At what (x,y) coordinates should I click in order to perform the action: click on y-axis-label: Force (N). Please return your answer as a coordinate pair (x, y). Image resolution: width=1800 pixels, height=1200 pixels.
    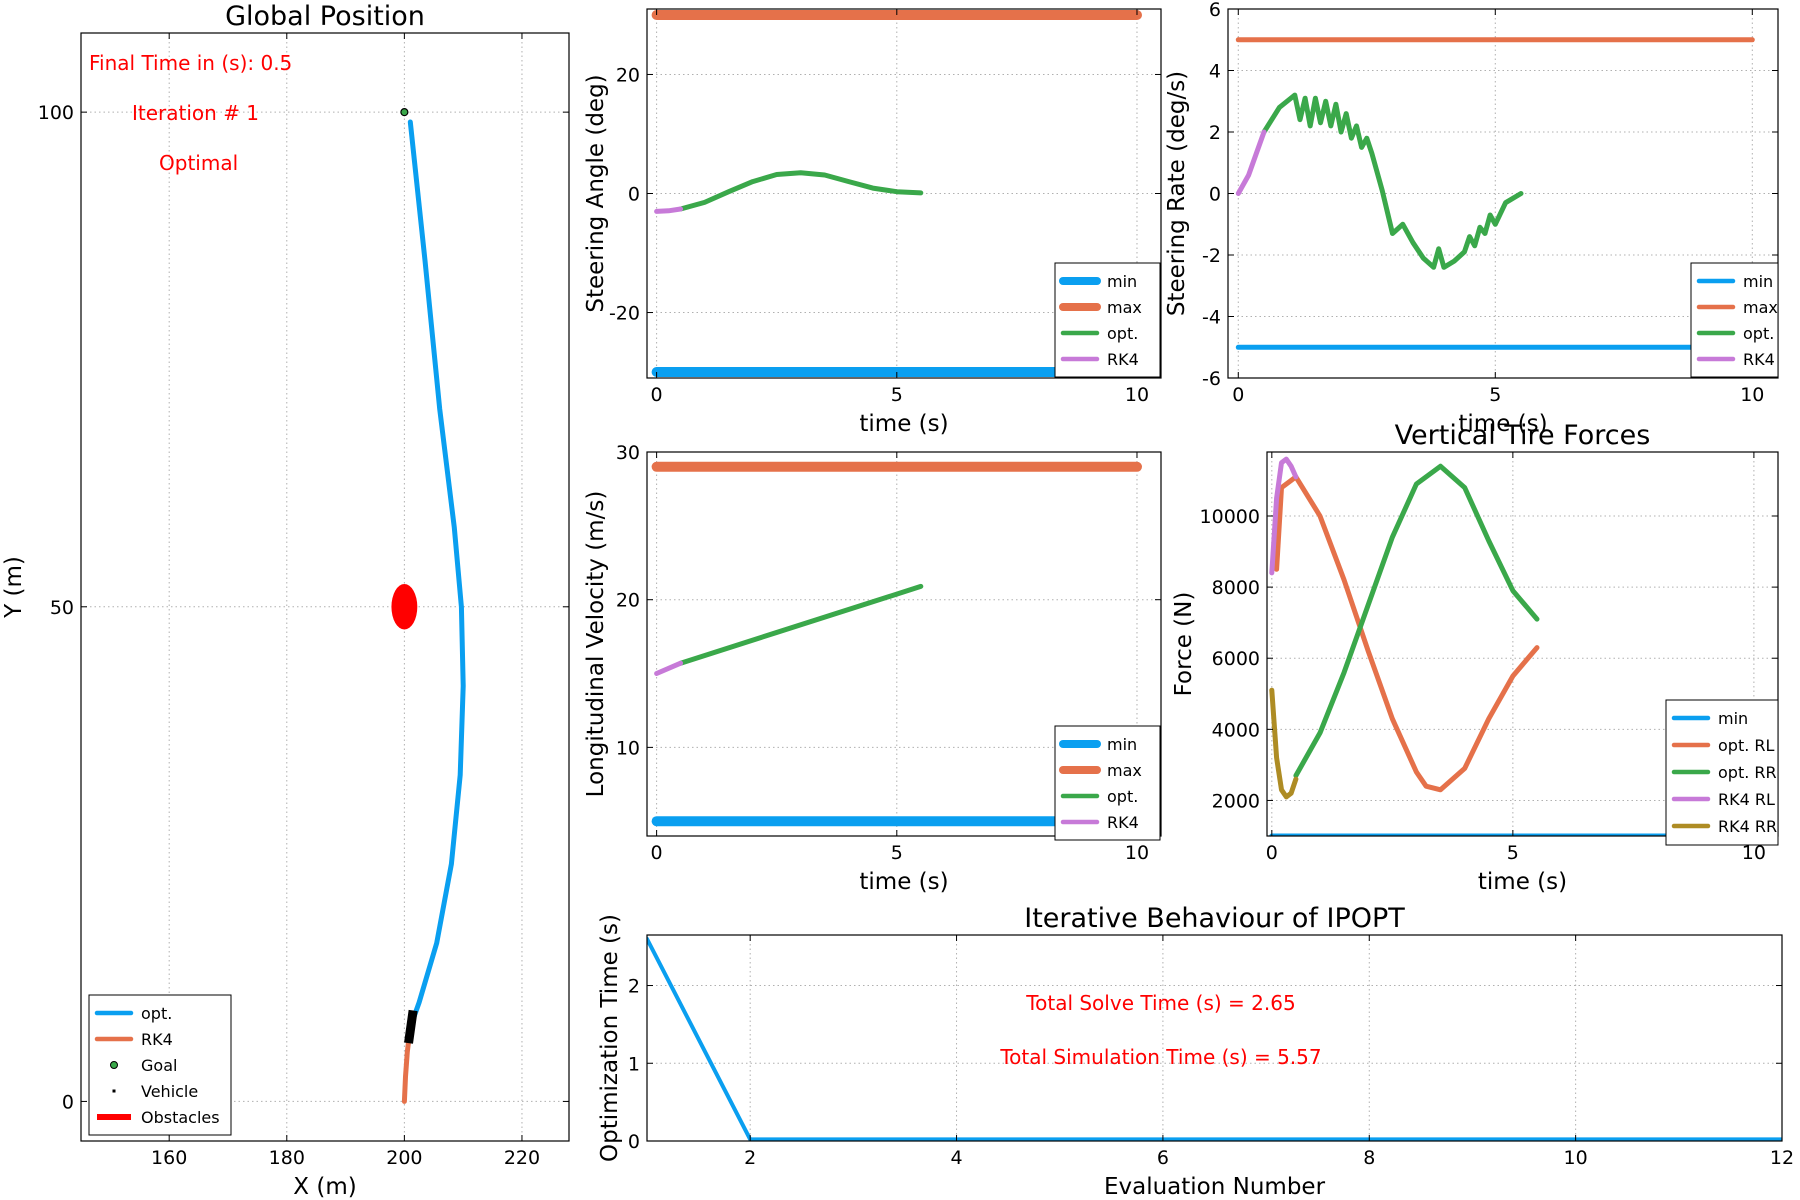
    Looking at the image, I should click on (1184, 644).